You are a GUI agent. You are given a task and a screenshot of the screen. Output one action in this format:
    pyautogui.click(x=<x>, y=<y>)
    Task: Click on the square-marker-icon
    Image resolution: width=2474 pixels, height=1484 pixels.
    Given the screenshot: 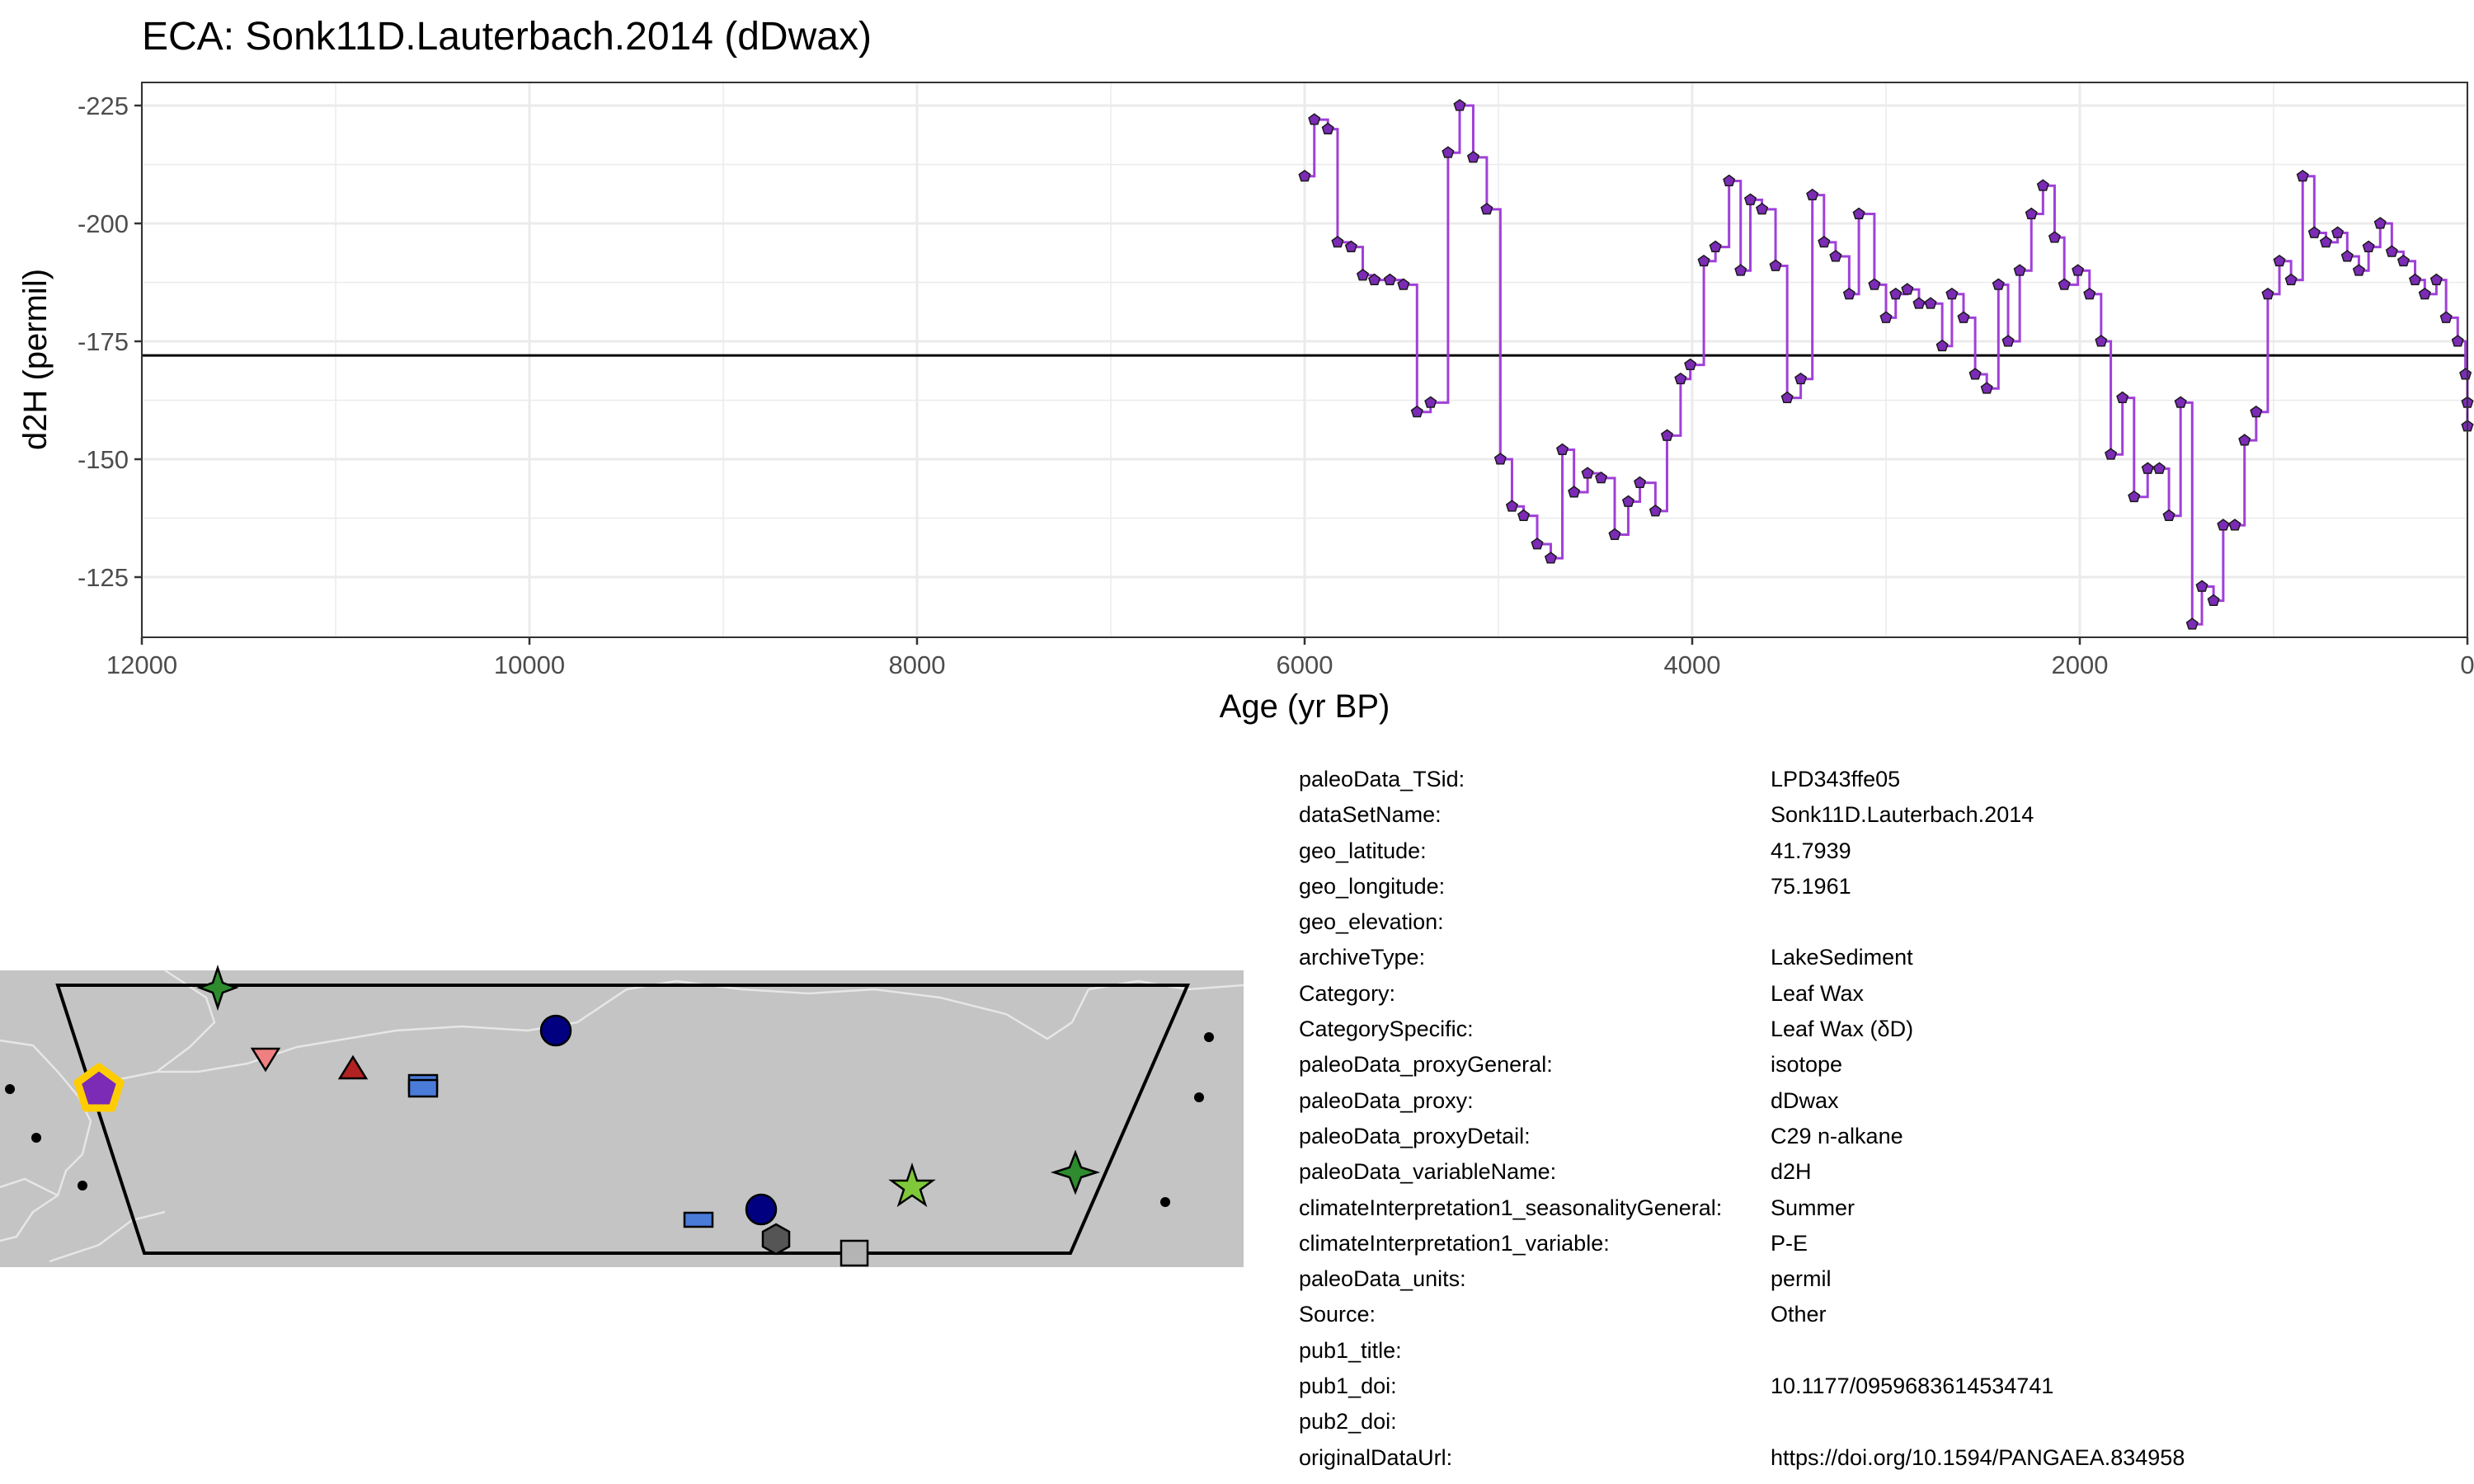 What is the action you would take?
    pyautogui.click(x=854, y=1253)
    